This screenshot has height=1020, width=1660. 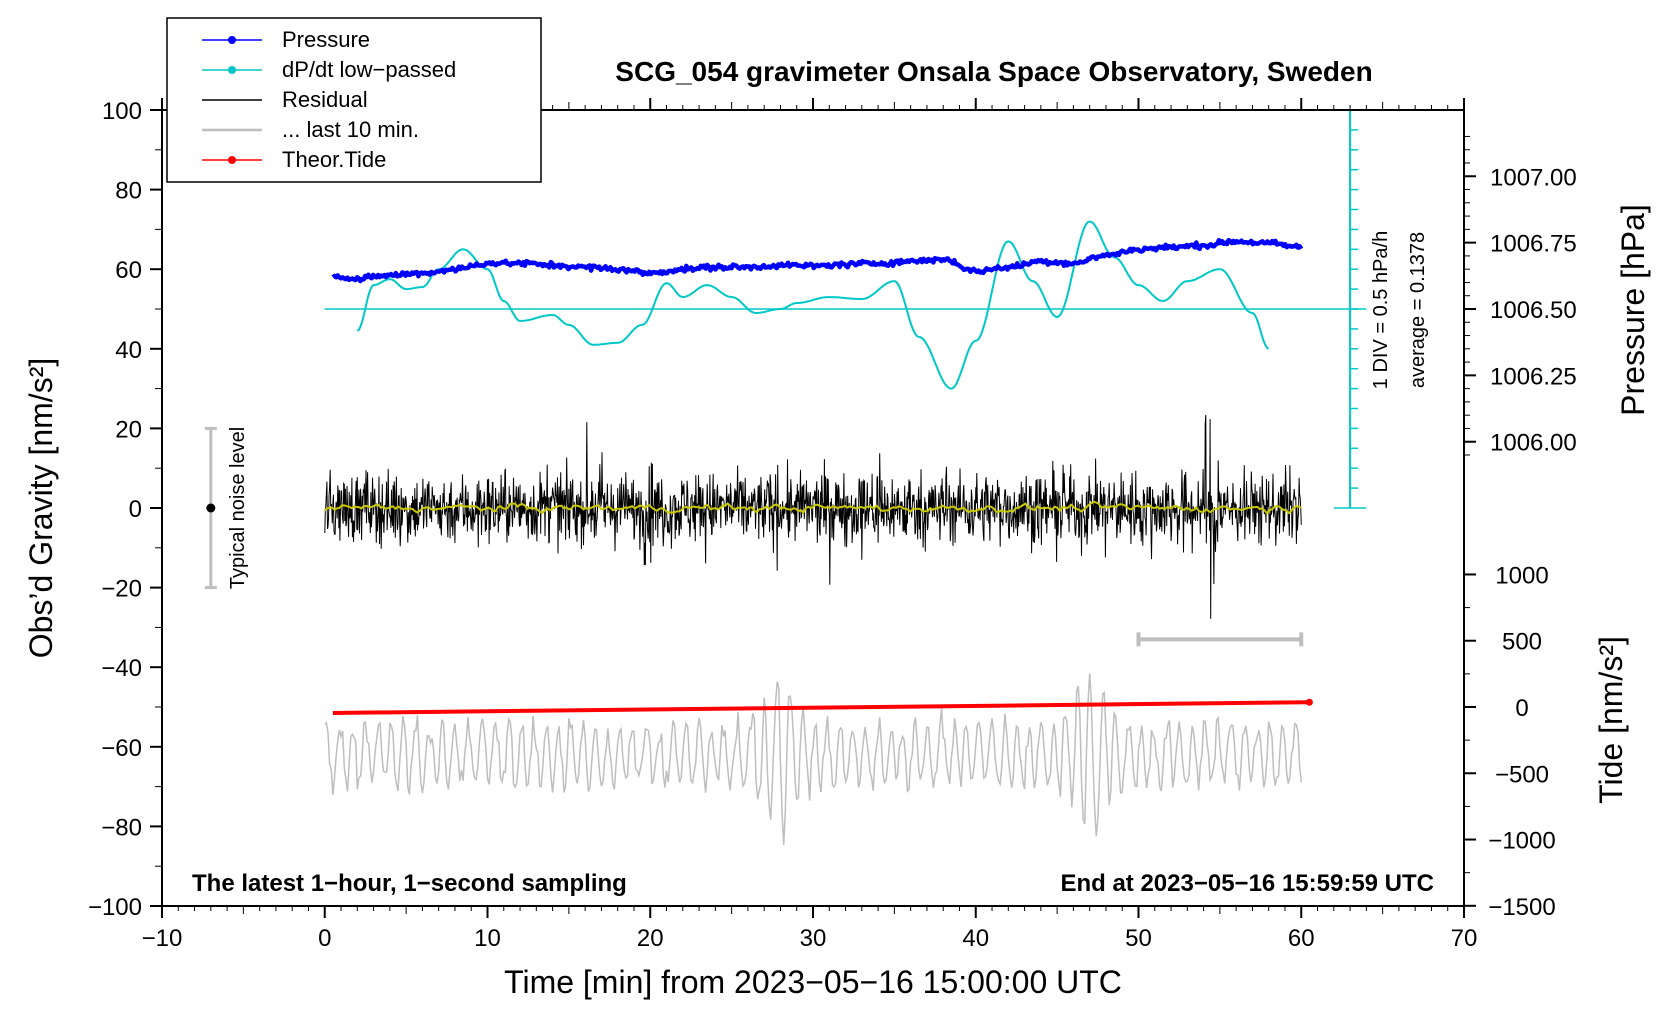 I want to click on noise-level-label: Typical noise level, so click(x=238, y=508).